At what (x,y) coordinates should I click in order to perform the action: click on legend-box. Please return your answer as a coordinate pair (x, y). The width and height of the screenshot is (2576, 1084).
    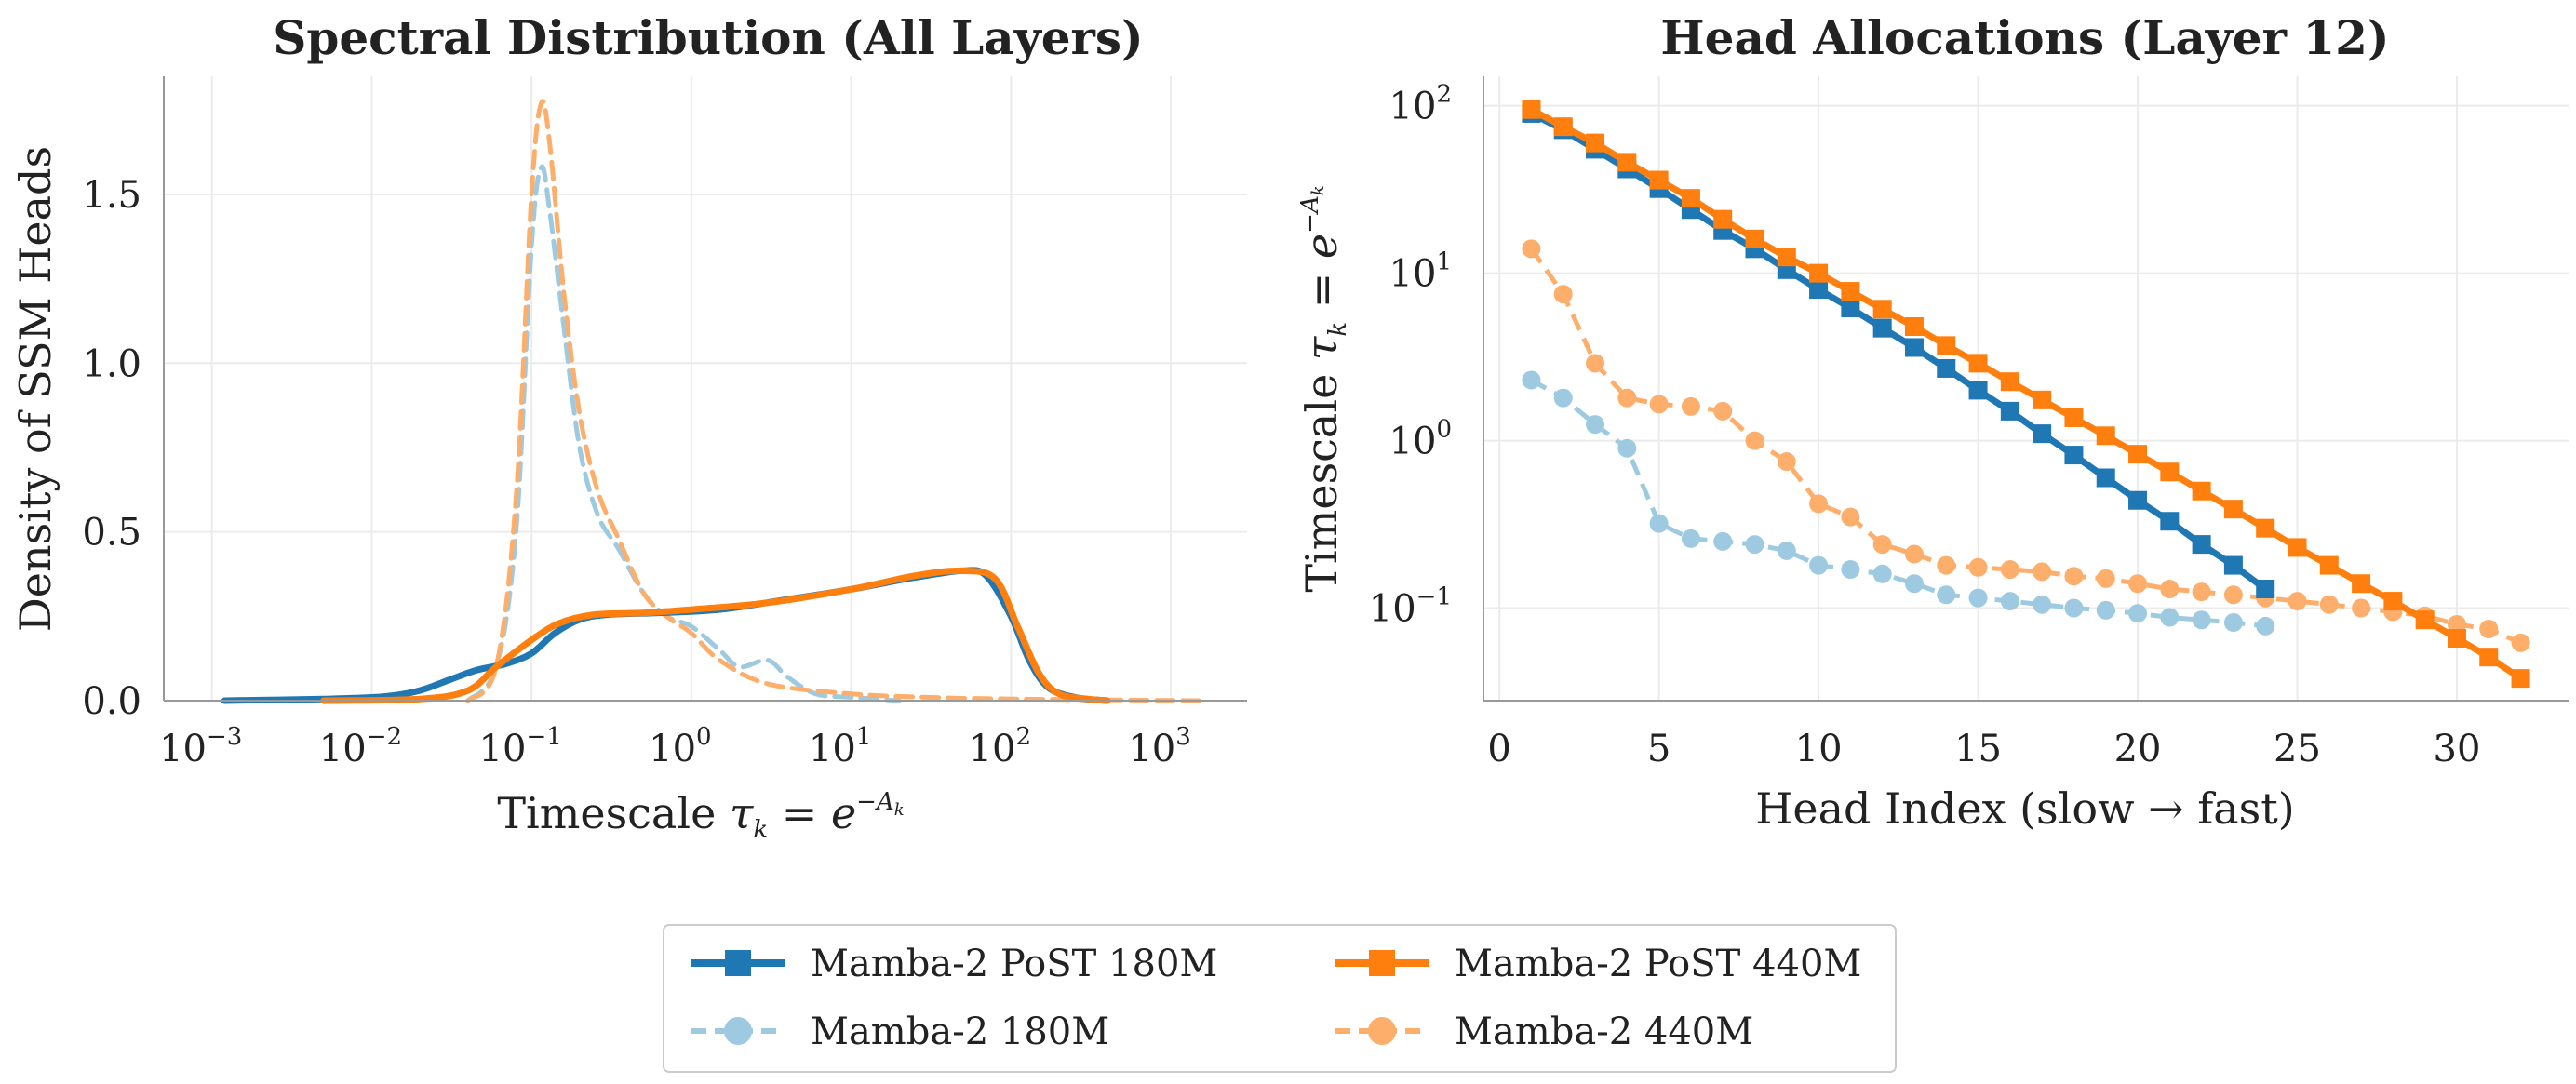
    Looking at the image, I should click on (1280, 998).